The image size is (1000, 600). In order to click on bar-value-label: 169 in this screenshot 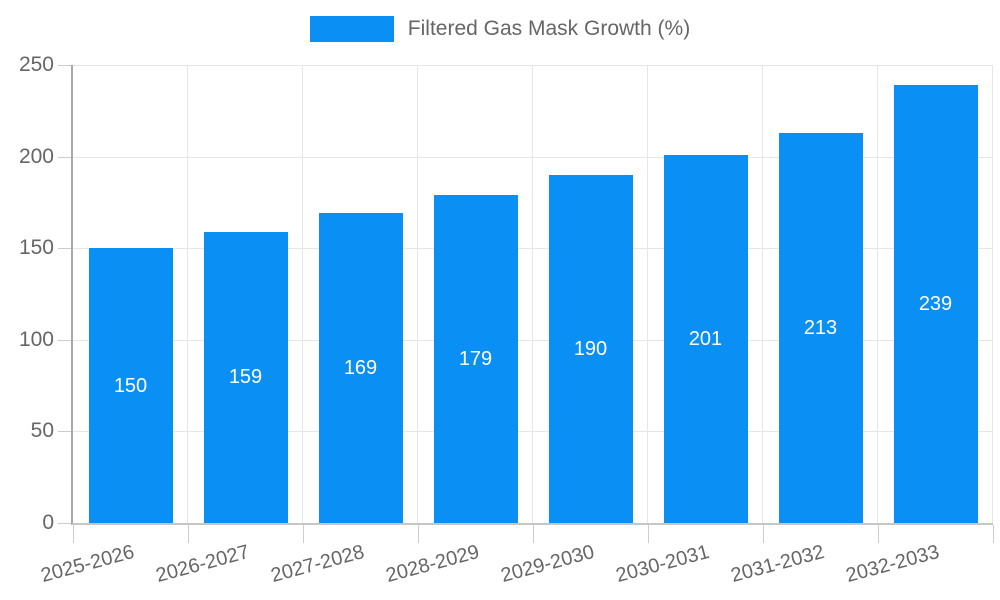, I will do `click(360, 368)`.